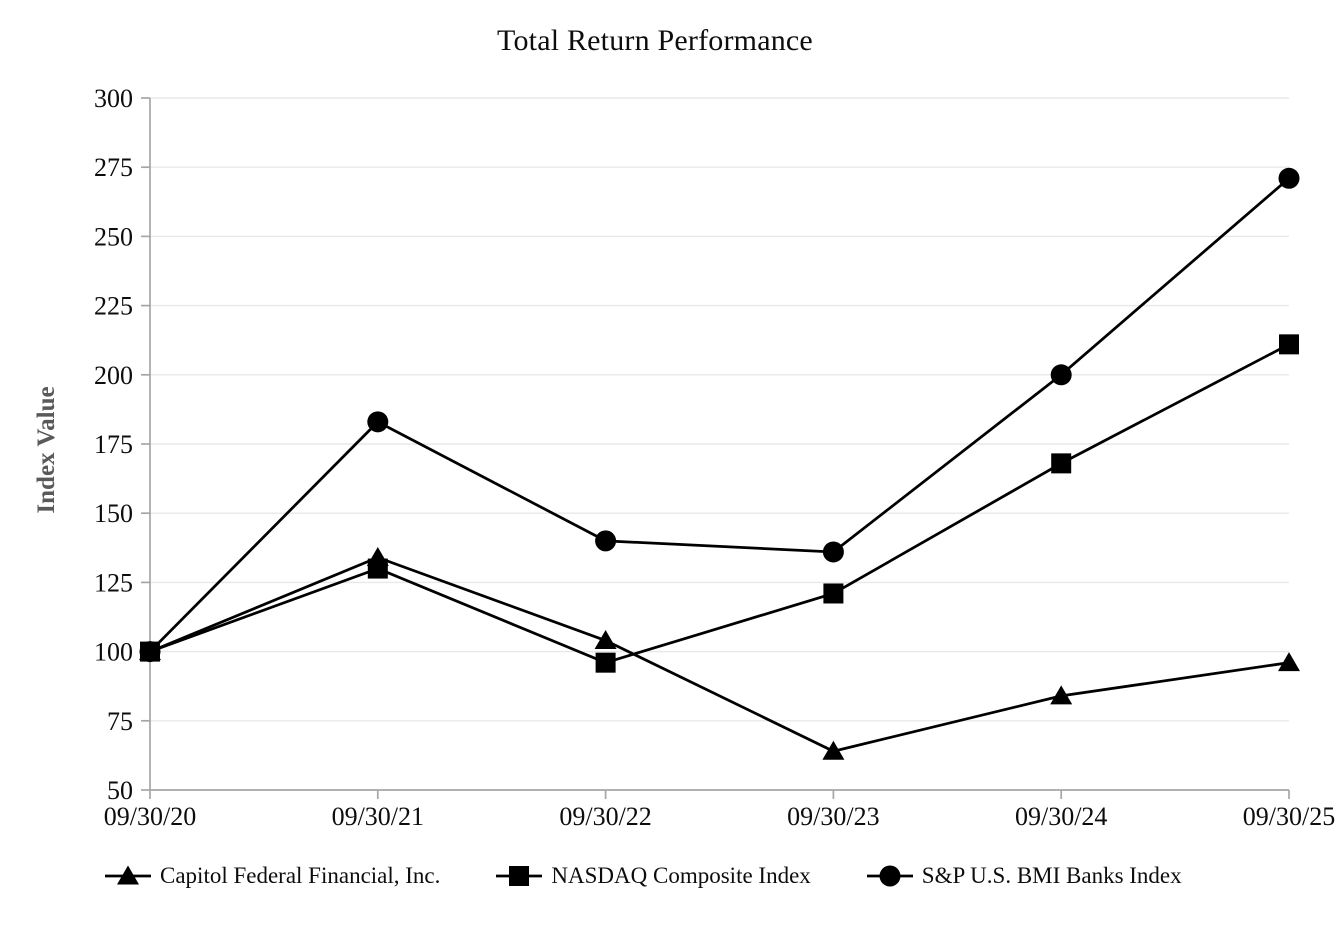 The image size is (1344, 926). I want to click on legend-circle-marker, so click(890, 876).